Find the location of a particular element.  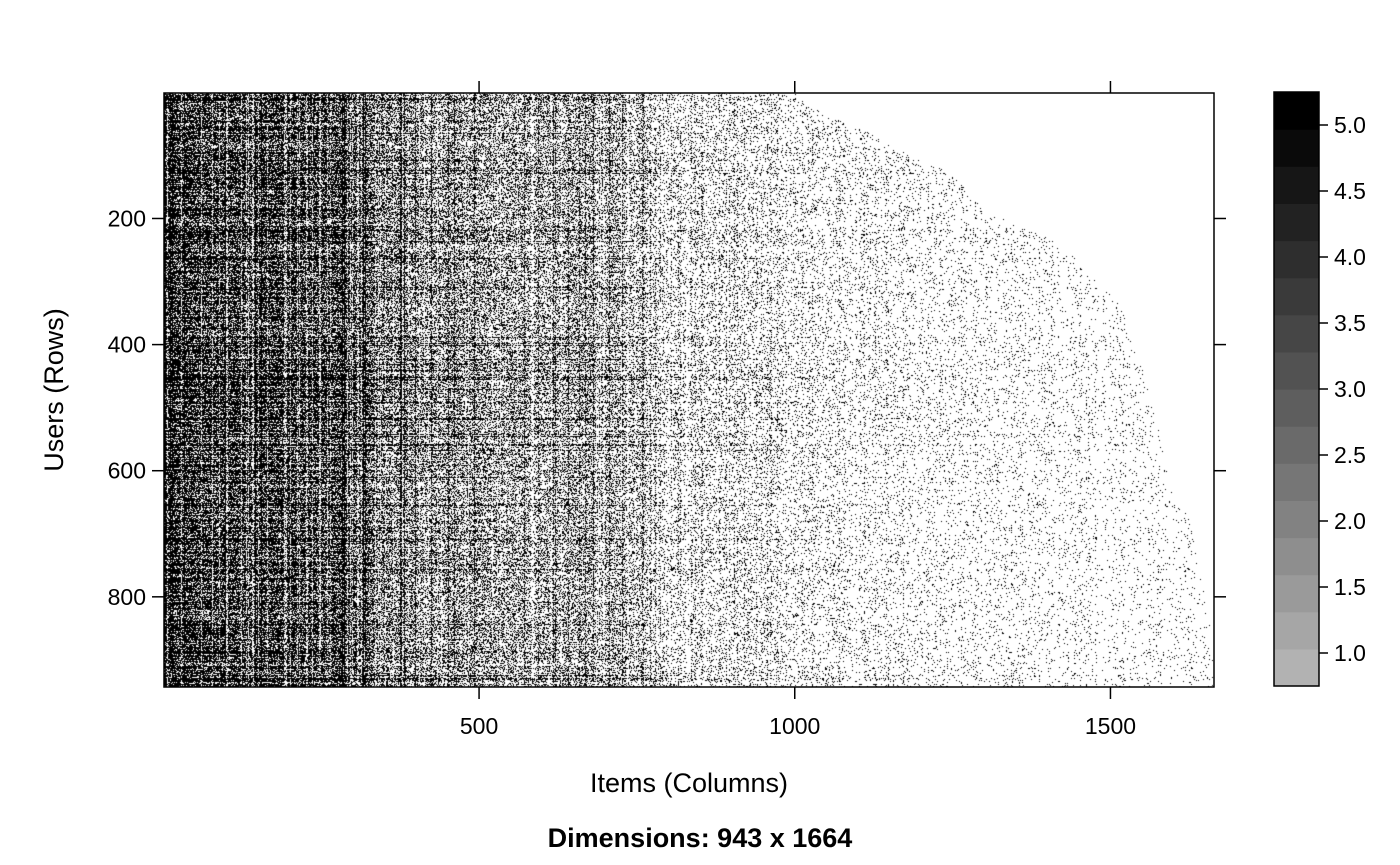

colorbar-tick-label: 1.0 is located at coordinates (1350, 653).